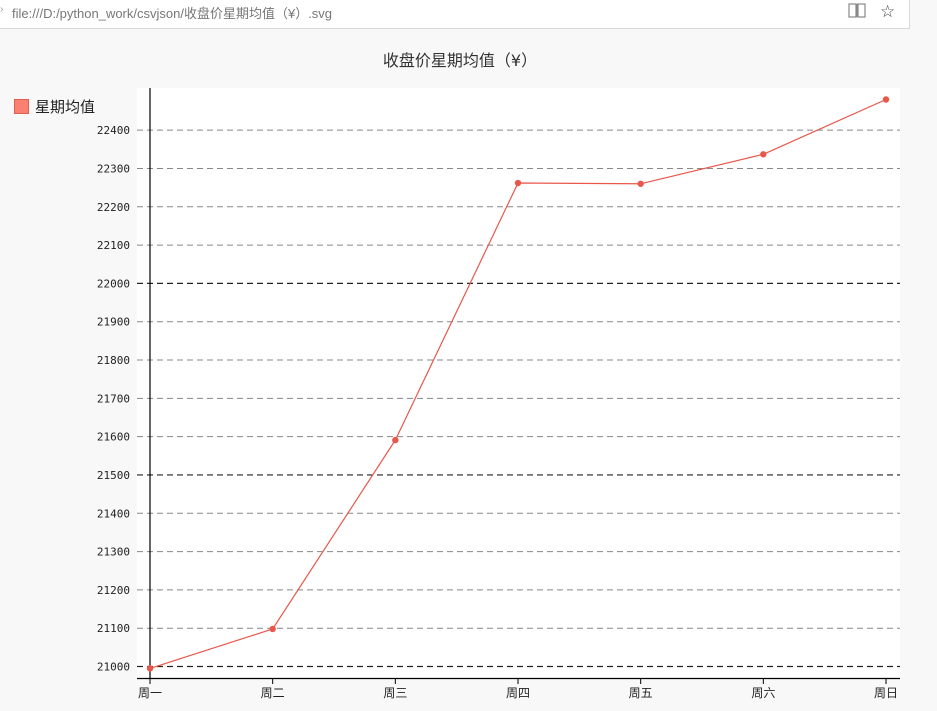 The height and width of the screenshot is (711, 937). What do you see at coordinates (518, 693) in the screenshot?
I see `x-tick-label: 周四` at bounding box center [518, 693].